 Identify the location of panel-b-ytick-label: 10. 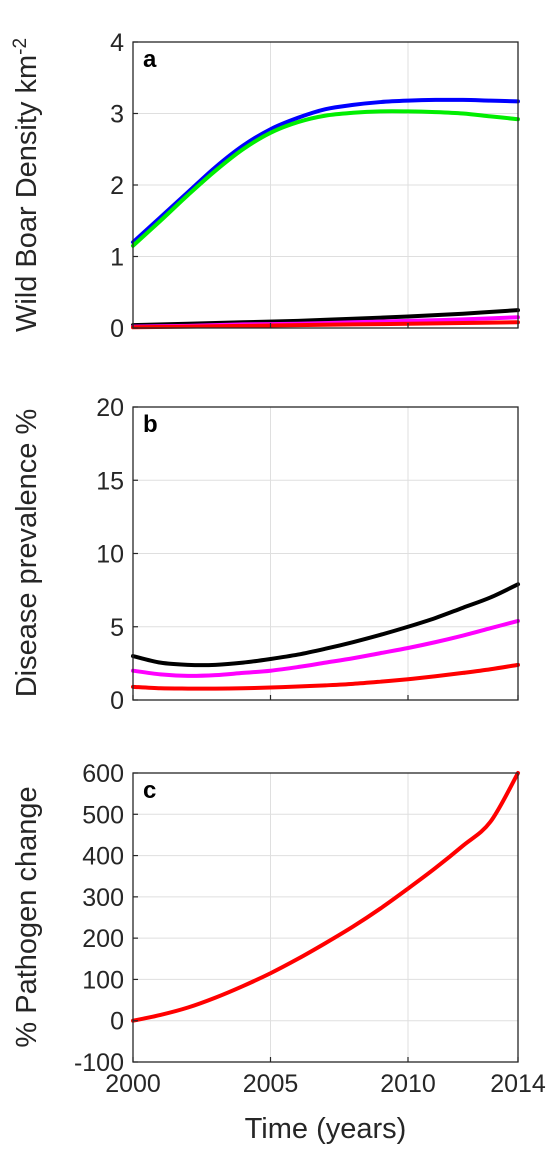
(110, 555).